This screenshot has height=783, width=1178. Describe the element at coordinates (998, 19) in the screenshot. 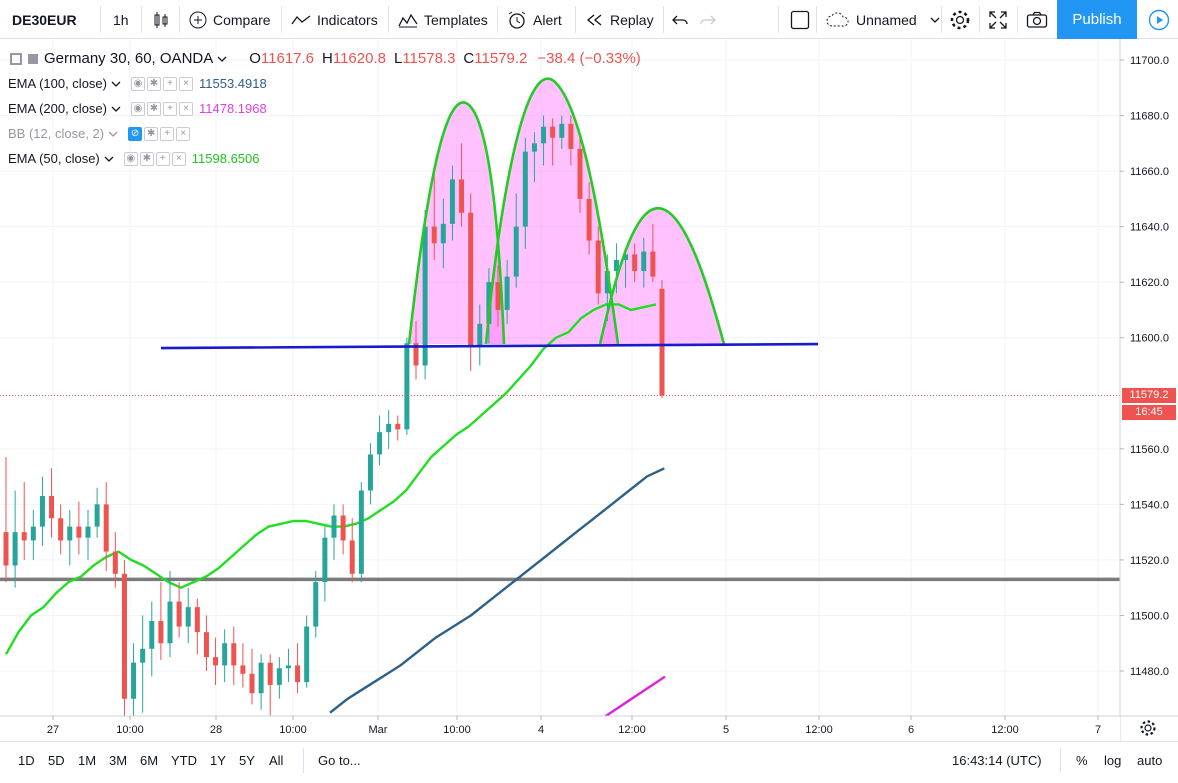

I see `fullscreen-button` at that location.